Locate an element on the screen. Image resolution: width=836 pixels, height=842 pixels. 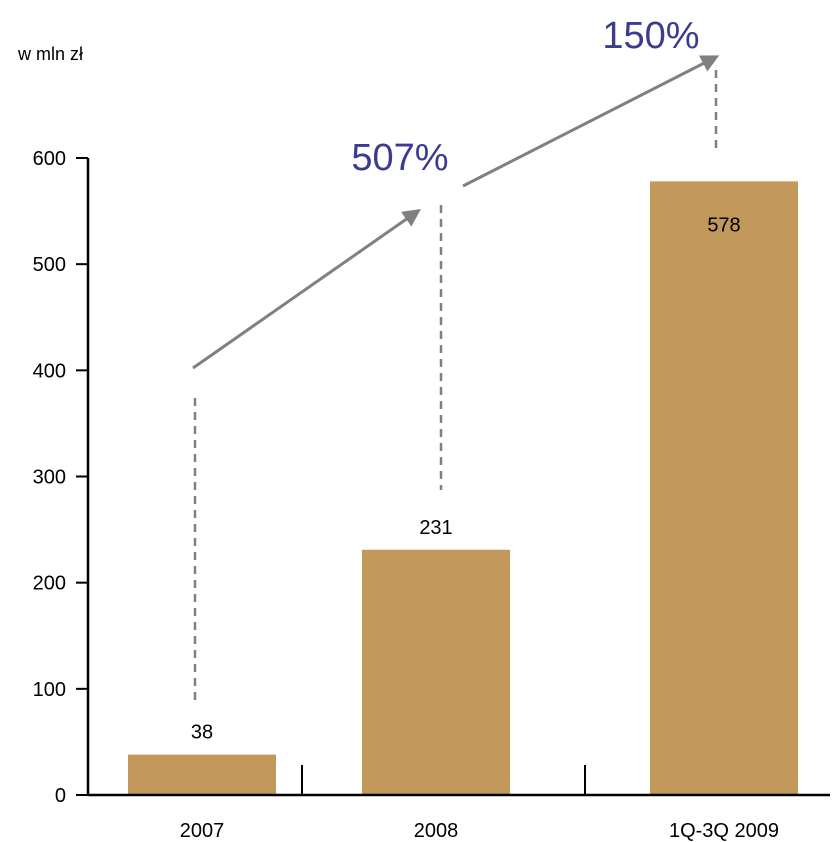
y-tick-label-400: 400 is located at coordinates (49, 371).